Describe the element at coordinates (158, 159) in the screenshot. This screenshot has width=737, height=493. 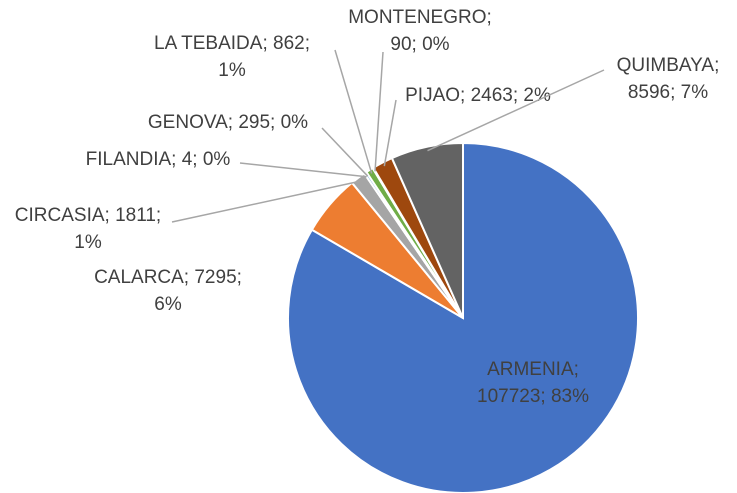
I see `data-label: FILANDIA; 4; 0%` at that location.